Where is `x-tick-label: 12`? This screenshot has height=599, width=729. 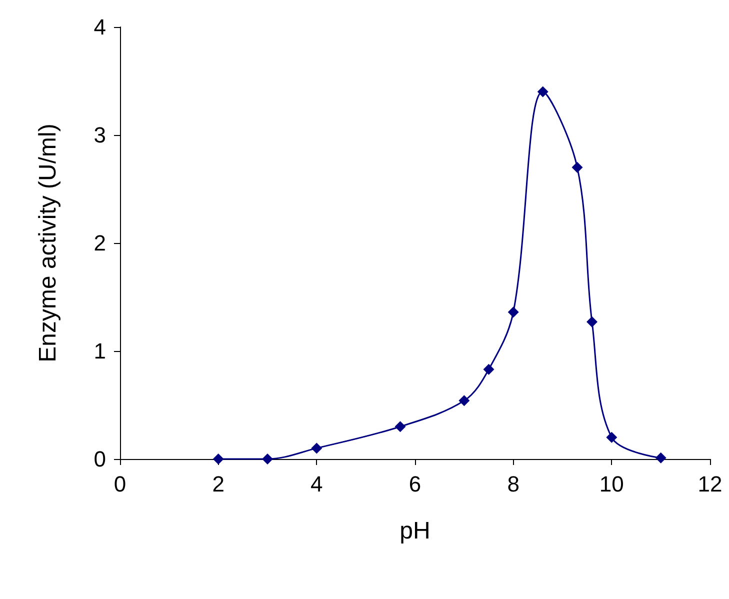
x-tick-label: 12 is located at coordinates (710, 484).